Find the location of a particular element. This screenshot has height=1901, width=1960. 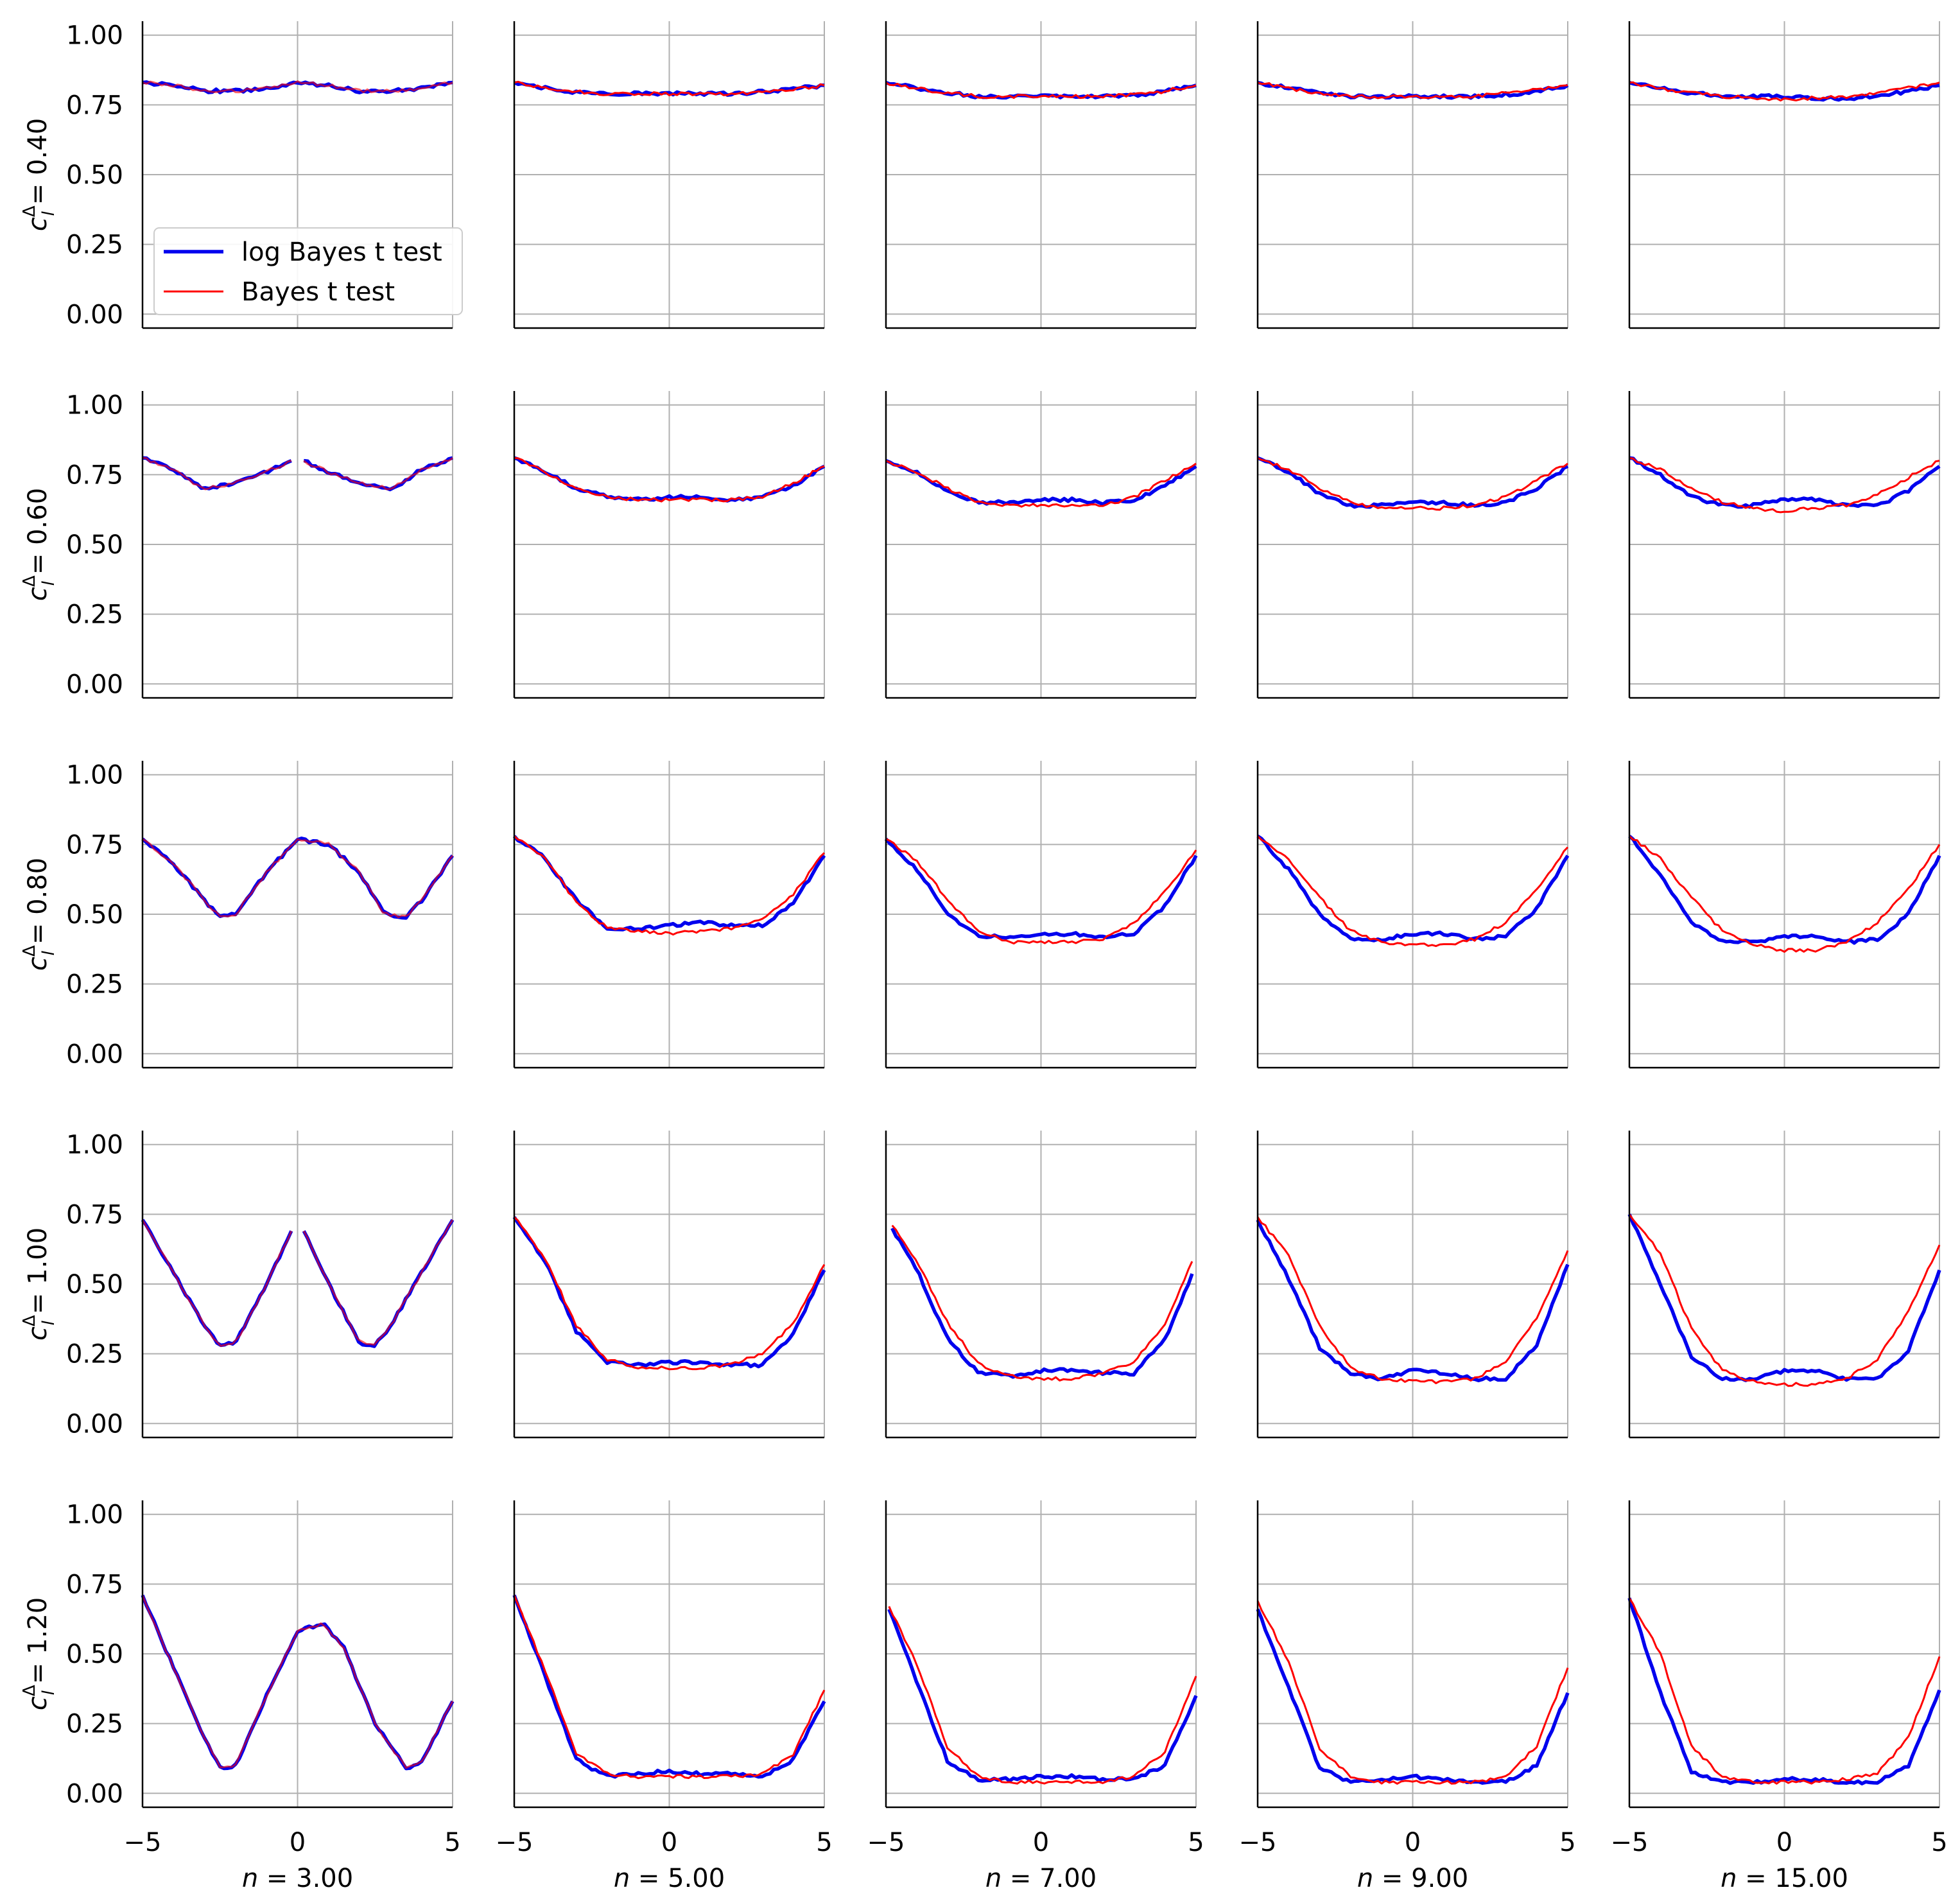

panel-r4-c3 is located at coordinates (1041, 1285).